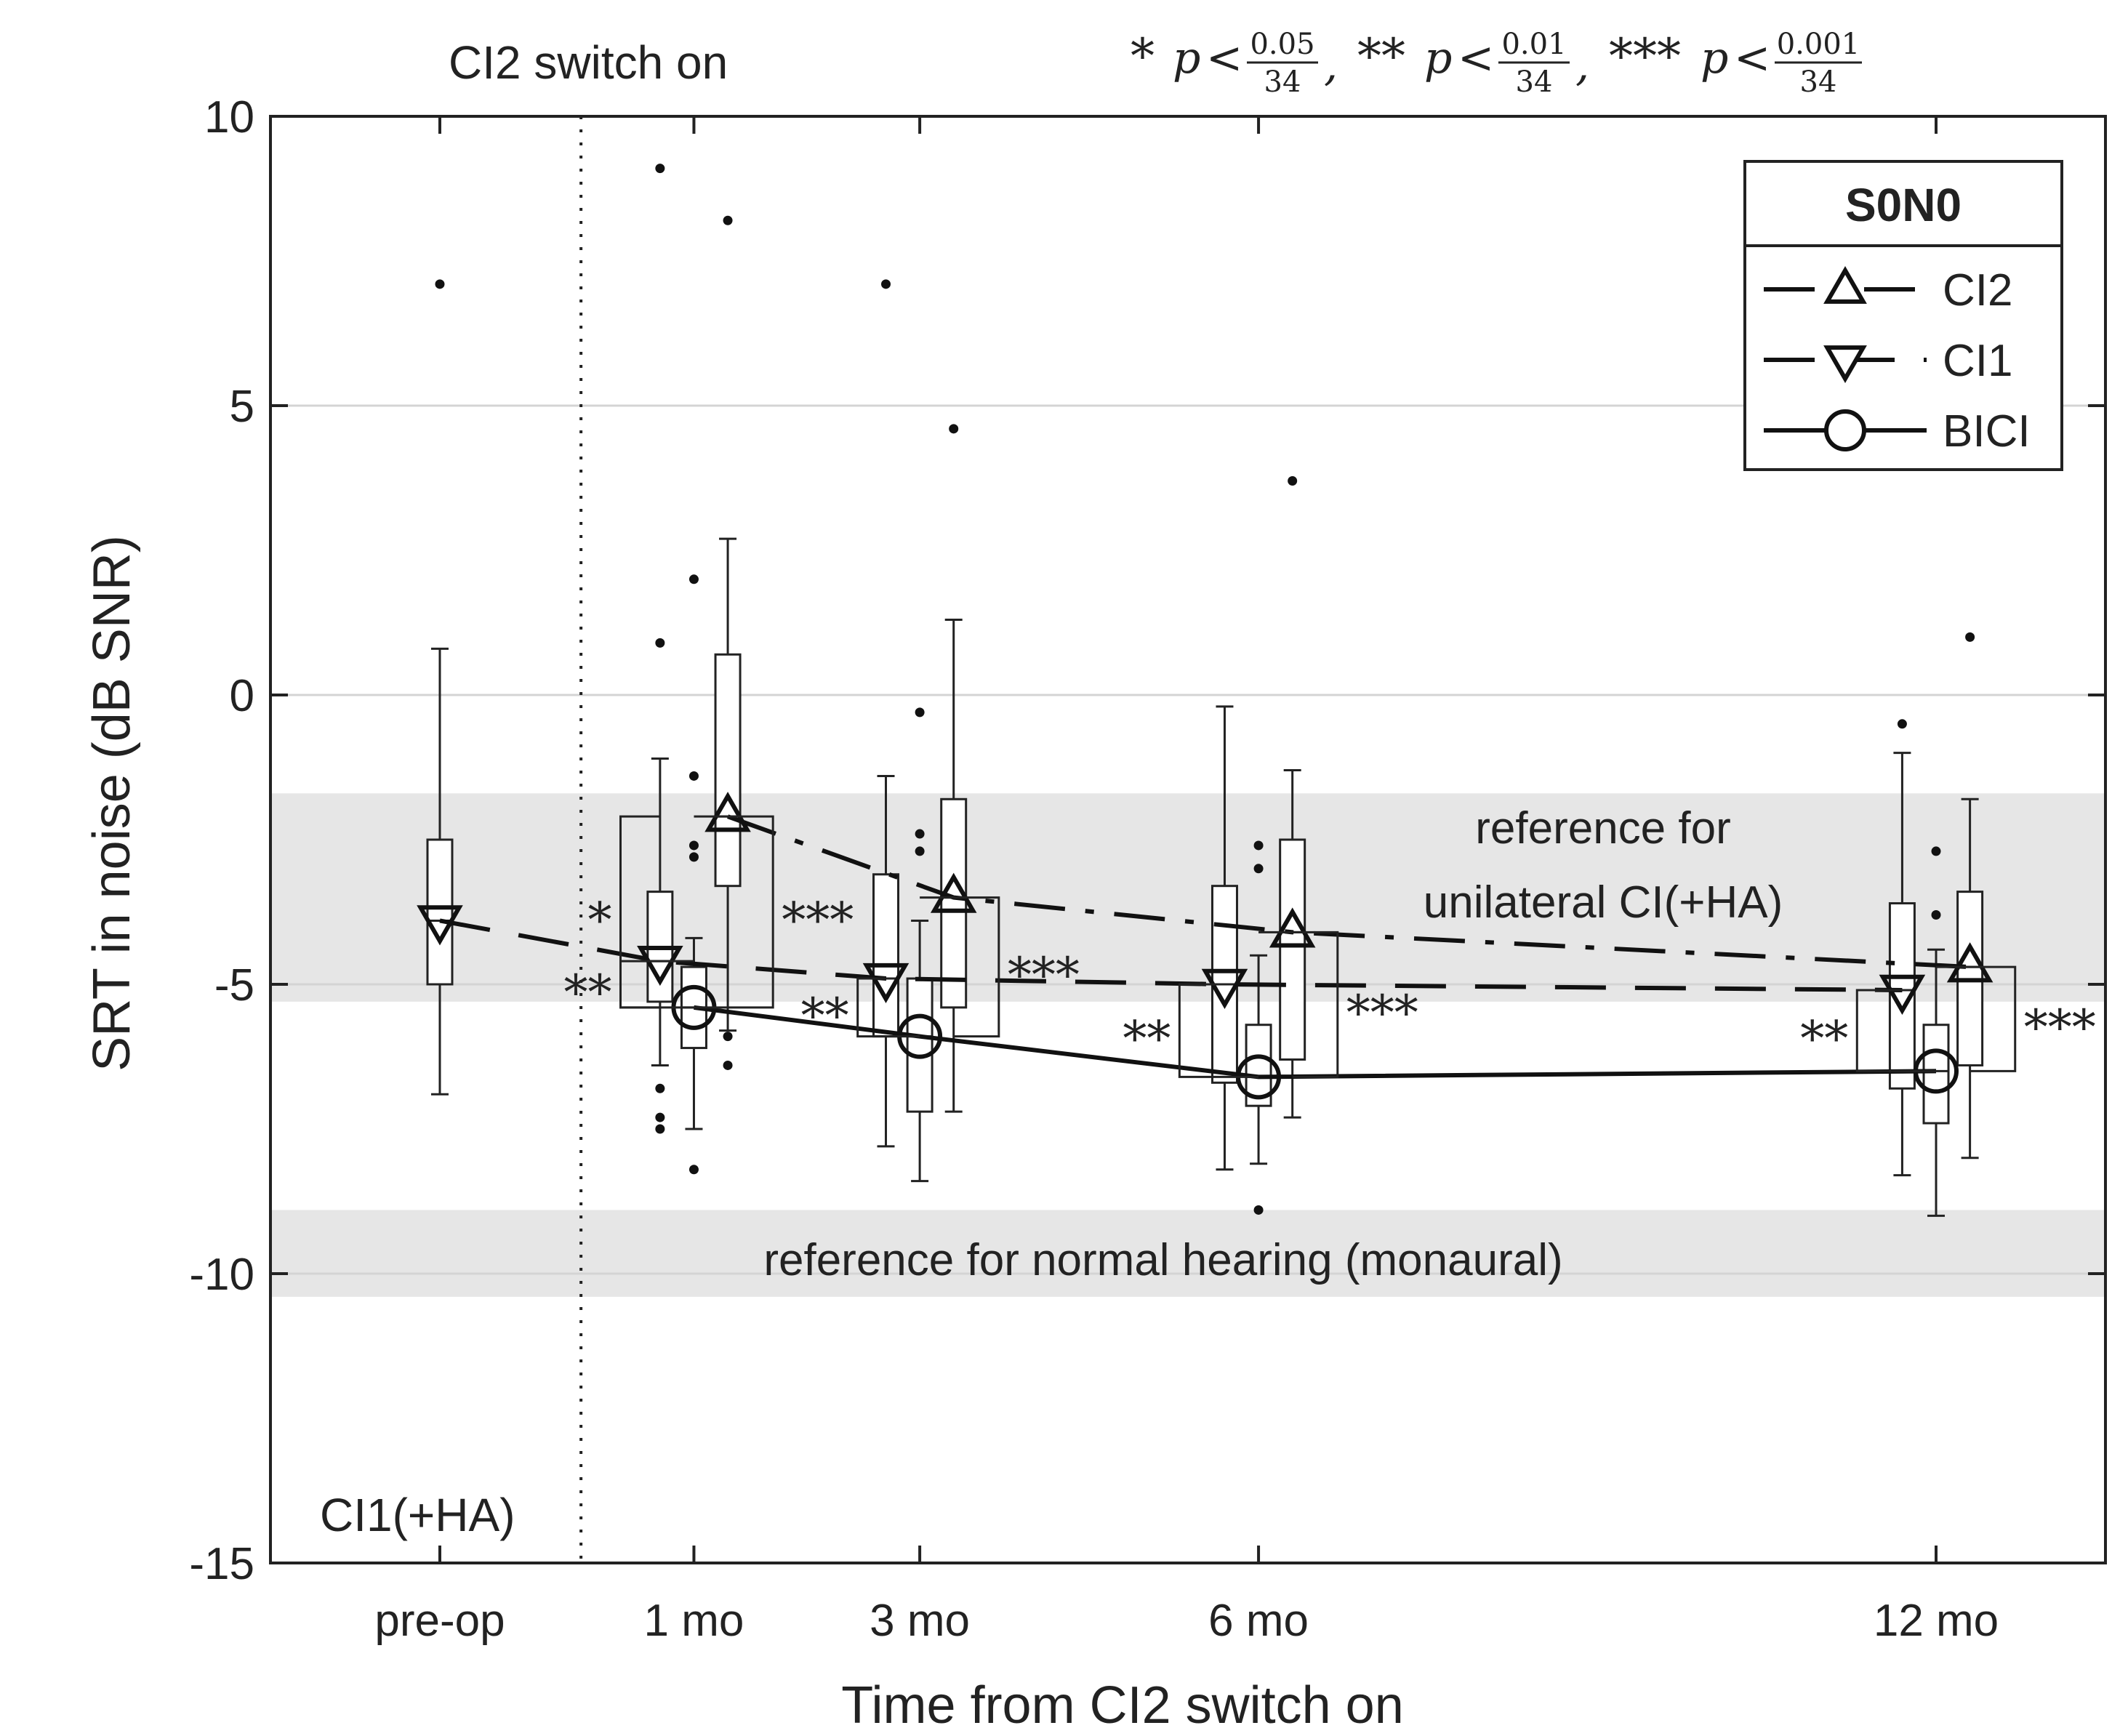  Describe the element at coordinates (1987, 431) in the screenshot. I see `legend-label-bici: BICI` at that location.